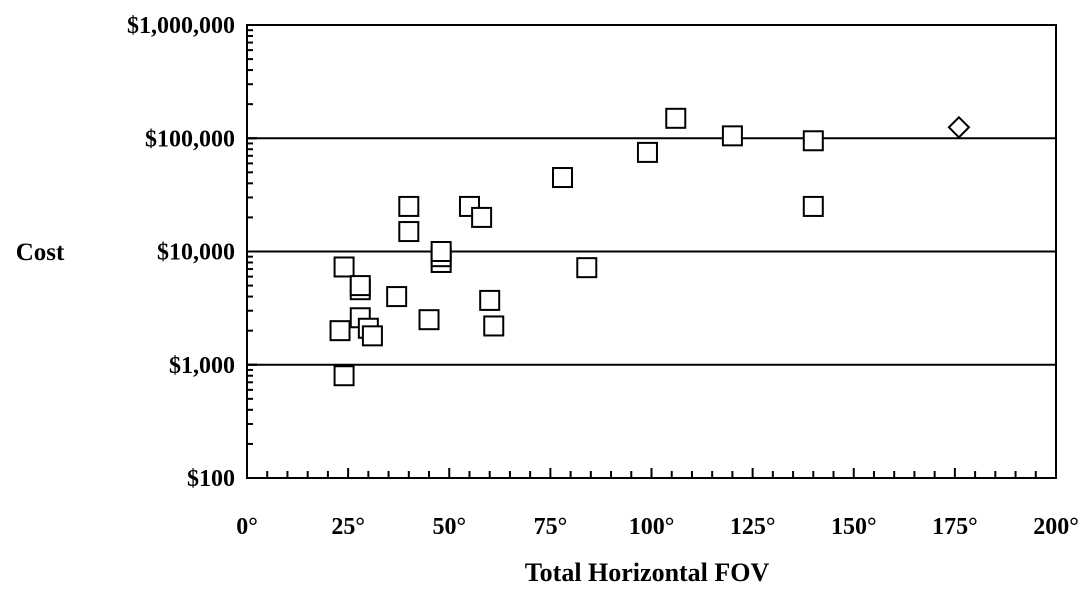  What do you see at coordinates (753, 527) in the screenshot?
I see `x-tick-label: 125°` at bounding box center [753, 527].